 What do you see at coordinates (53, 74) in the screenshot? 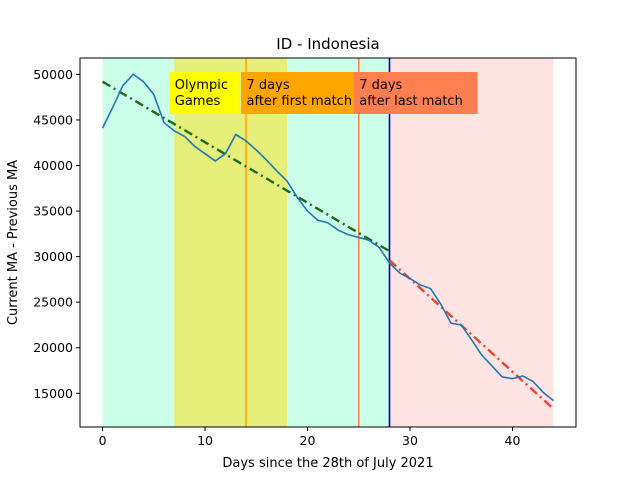
I see `y-tick-label: 50000` at bounding box center [53, 74].